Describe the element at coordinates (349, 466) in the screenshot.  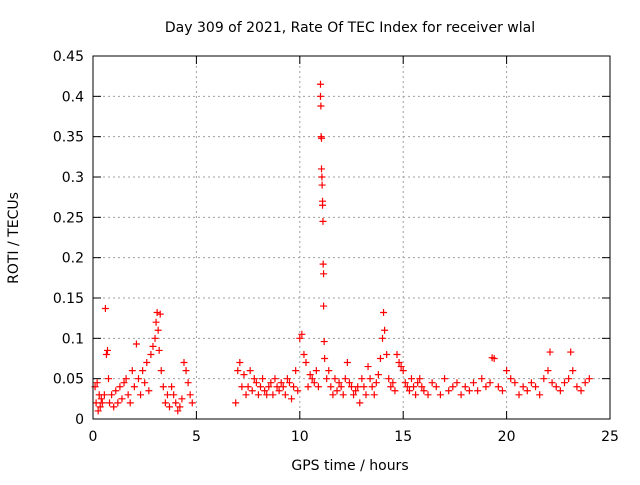
I see `x-axis-label: GPS time / hours` at that location.